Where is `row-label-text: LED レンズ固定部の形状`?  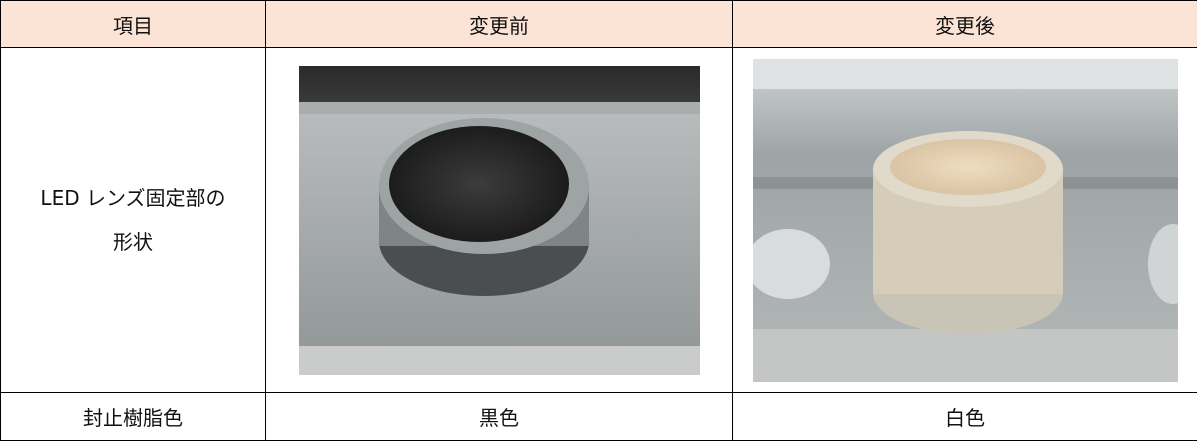 row-label-text: LED レンズ固定部の形状 is located at coordinates (133, 220).